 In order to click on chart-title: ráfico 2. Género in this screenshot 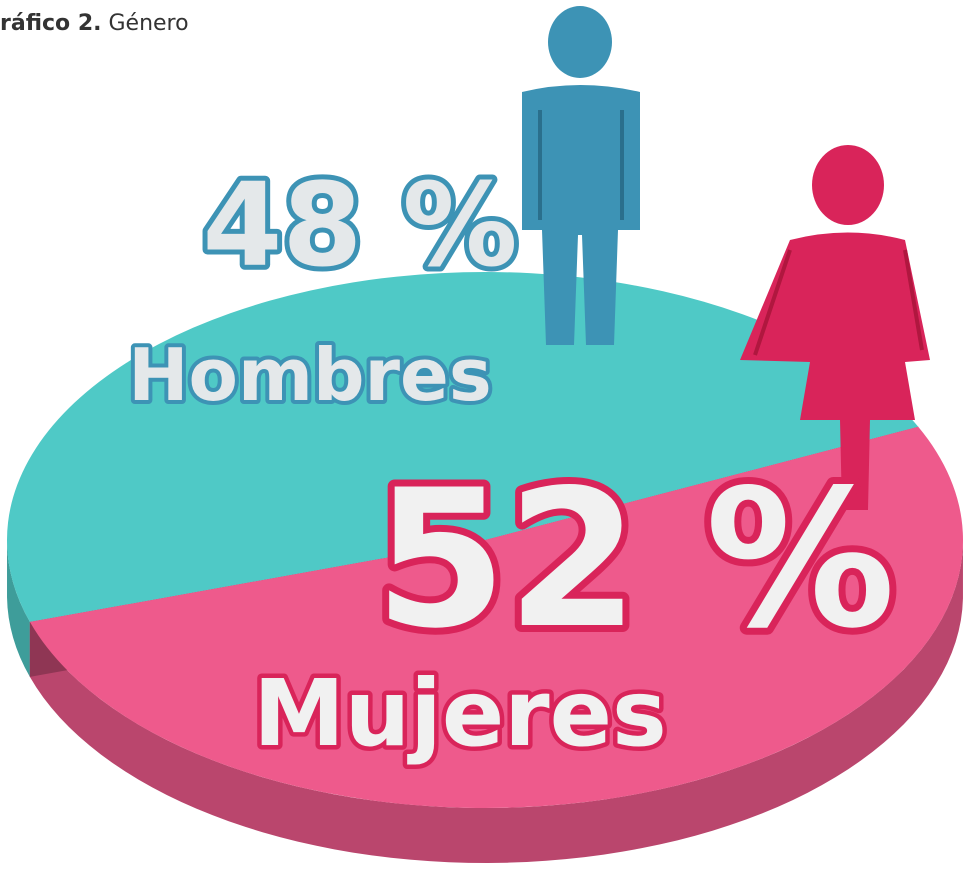, I will do `click(94, 23)`.